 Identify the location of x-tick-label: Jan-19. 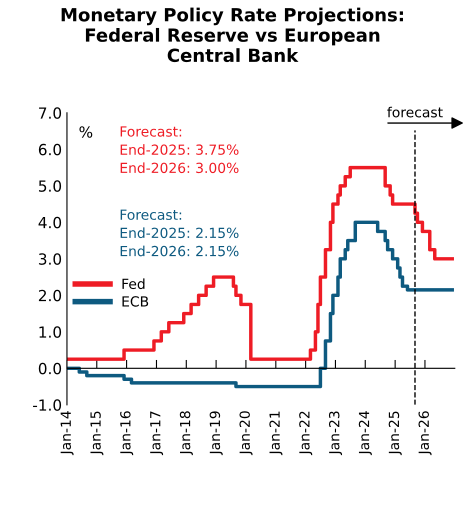
(216, 433).